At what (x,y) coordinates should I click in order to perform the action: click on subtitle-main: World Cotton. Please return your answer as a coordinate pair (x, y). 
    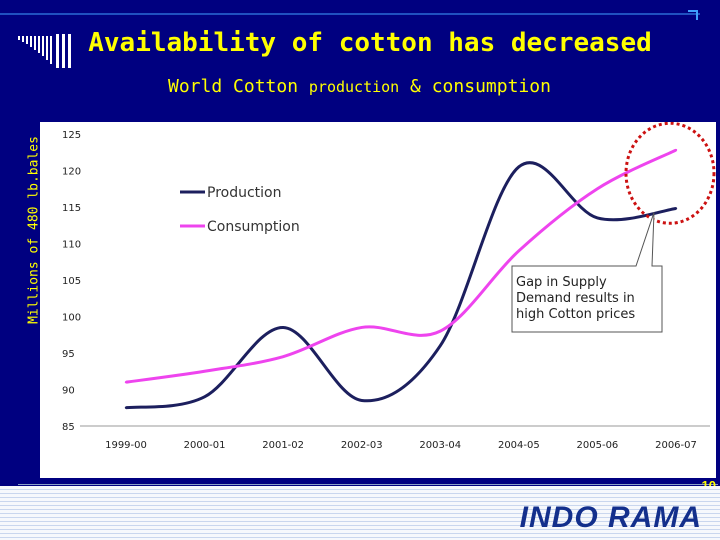
    Looking at the image, I should click on (233, 86).